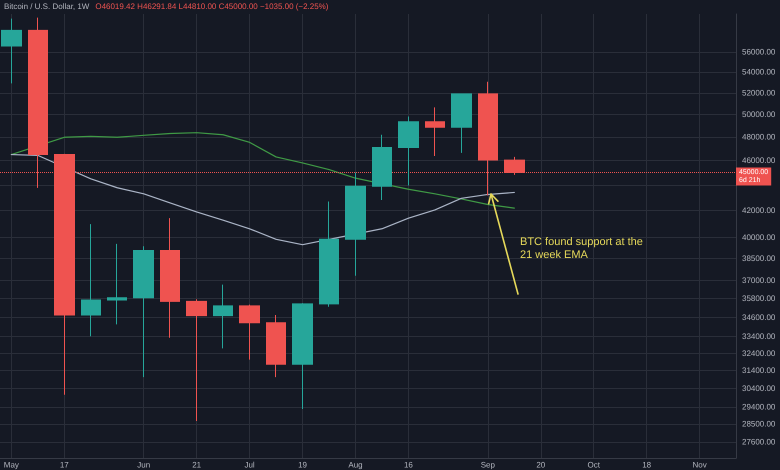 This screenshot has width=780, height=470. What do you see at coordinates (11, 465) in the screenshot?
I see `x-tick-label: May` at bounding box center [11, 465].